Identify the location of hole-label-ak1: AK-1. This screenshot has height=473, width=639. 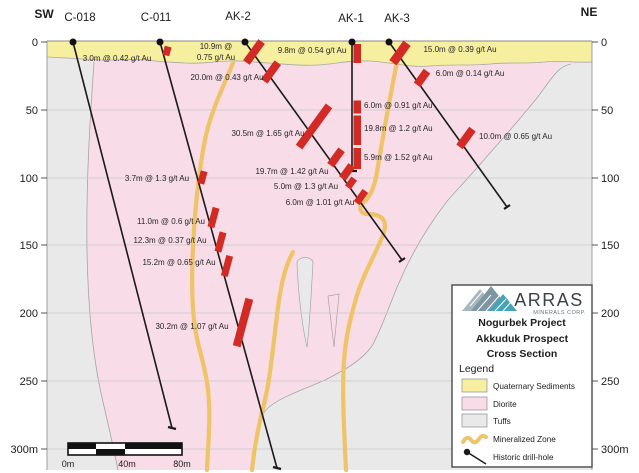
(351, 19).